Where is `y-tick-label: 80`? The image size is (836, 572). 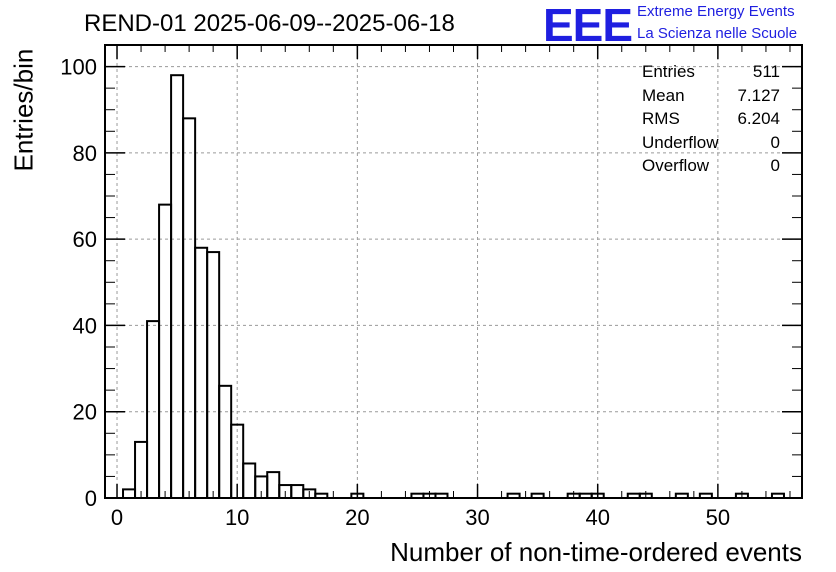
y-tick-label: 80 is located at coordinates (85, 153).